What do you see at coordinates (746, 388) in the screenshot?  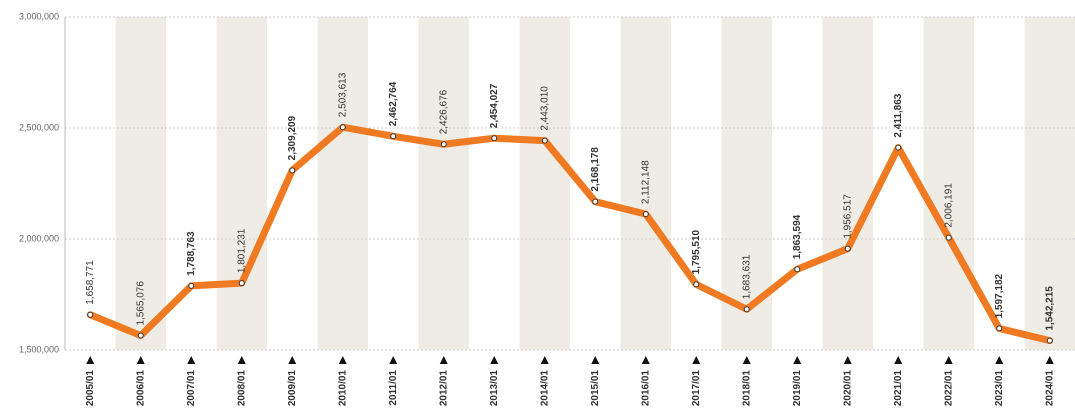 I see `x-tick-label: 2018/01` at bounding box center [746, 388].